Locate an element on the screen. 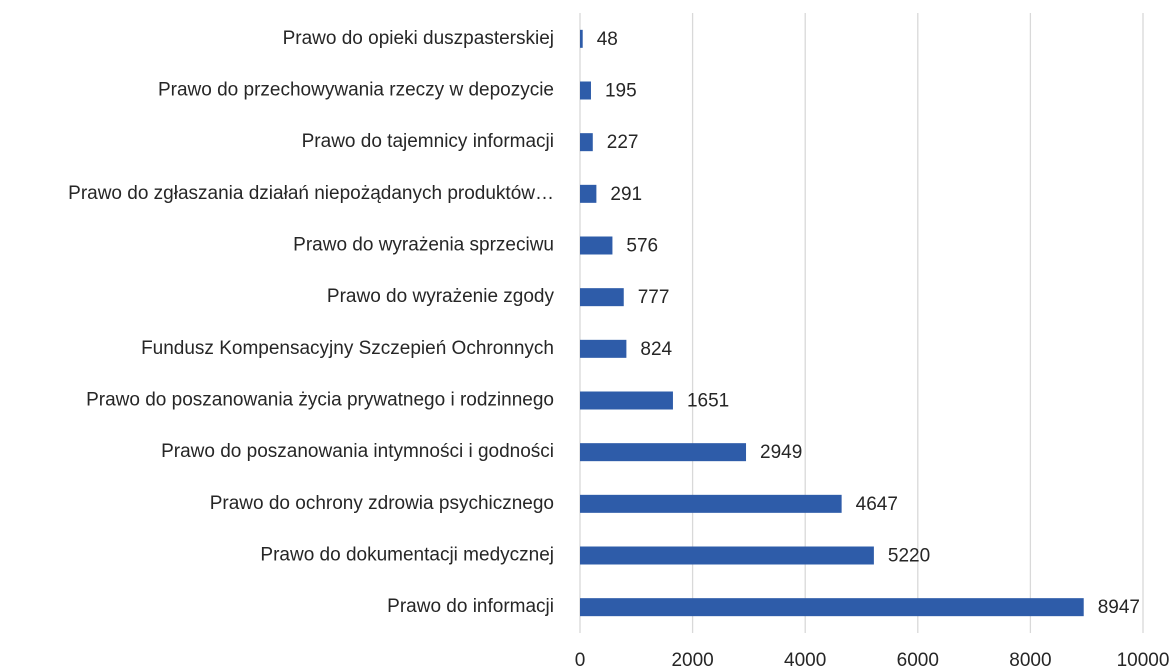  y-tick-label: Prawo do dokumentacji medycznej is located at coordinates (407, 555).